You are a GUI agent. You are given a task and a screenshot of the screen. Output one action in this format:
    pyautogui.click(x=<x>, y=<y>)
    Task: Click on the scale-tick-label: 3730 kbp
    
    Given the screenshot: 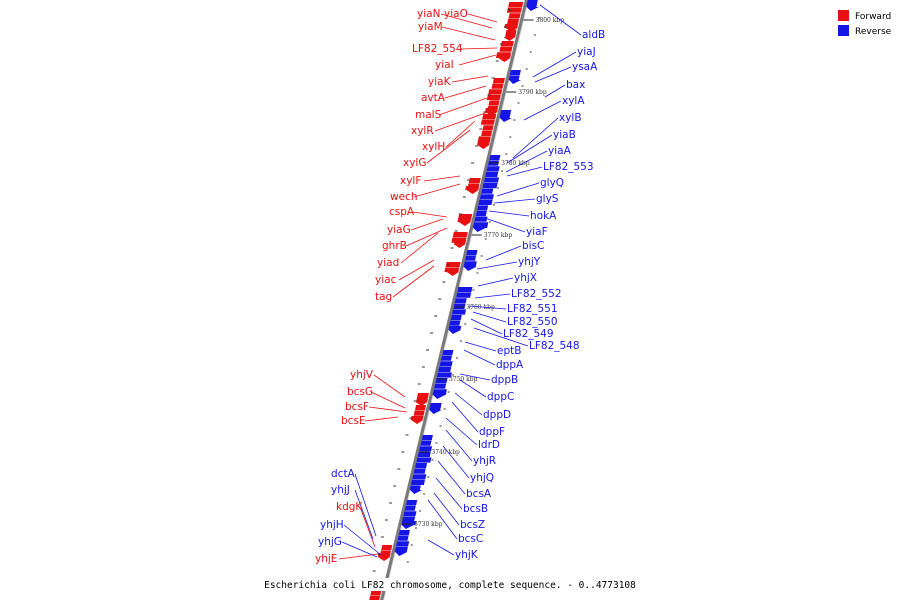 What is the action you would take?
    pyautogui.click(x=428, y=524)
    